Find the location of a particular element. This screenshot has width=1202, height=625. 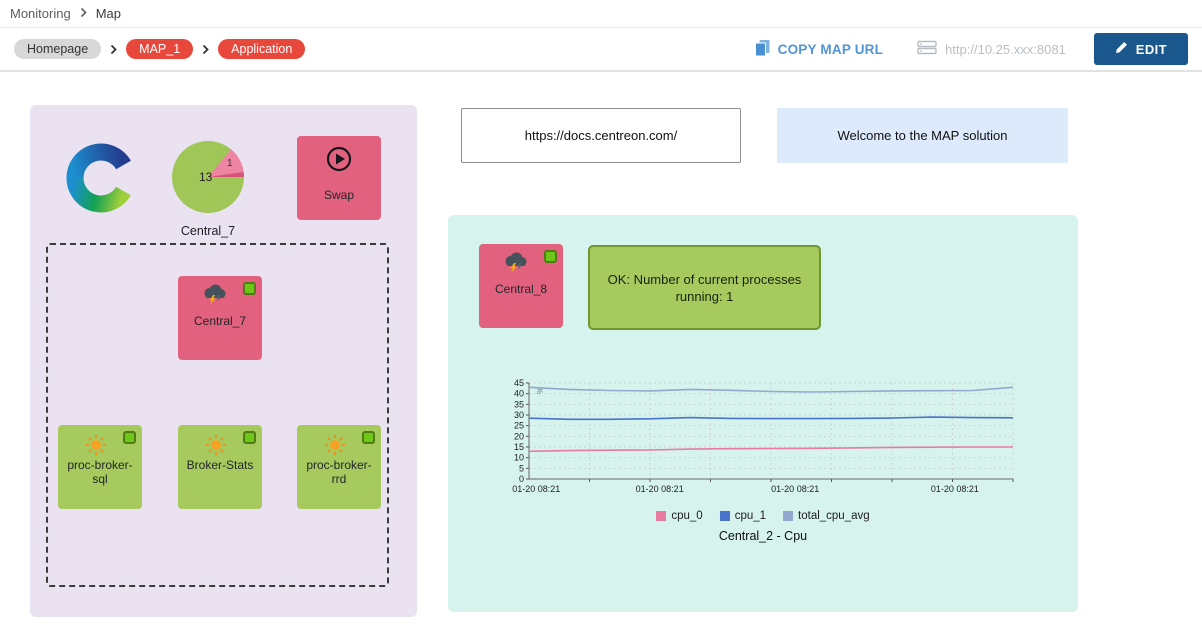

chart-title: Central_2 - Cpu is located at coordinates (763, 536).